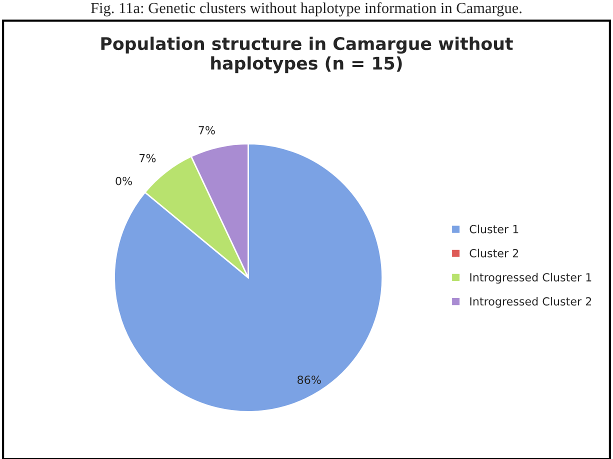  Describe the element at coordinates (307, 55) in the screenshot. I see `chart-title: Population structure in Camargue without haplotypes (n = 15)` at that location.